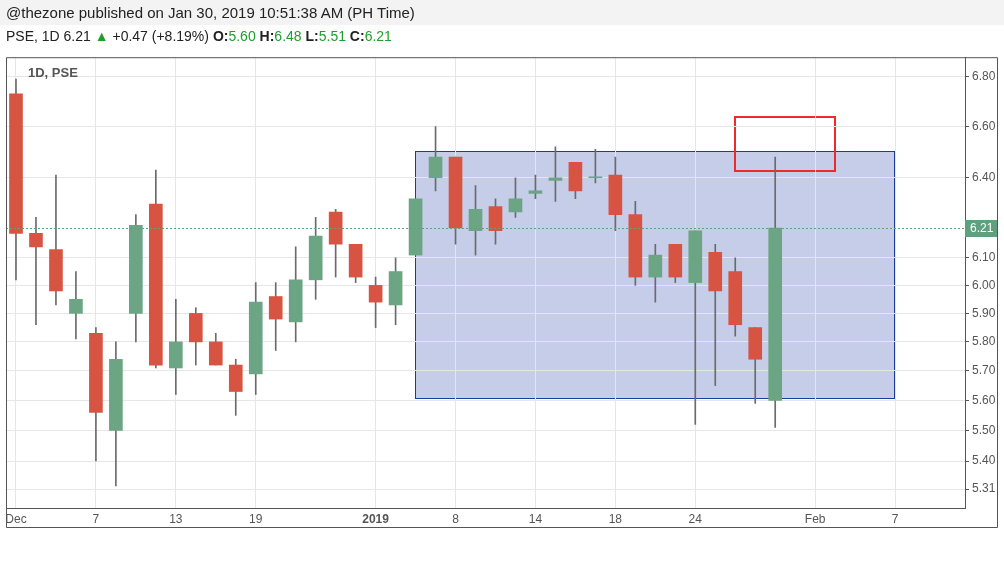 Image resolution: width=1004 pixels, height=565 pixels. I want to click on y-tick-label: 6.10, so click(984, 257).